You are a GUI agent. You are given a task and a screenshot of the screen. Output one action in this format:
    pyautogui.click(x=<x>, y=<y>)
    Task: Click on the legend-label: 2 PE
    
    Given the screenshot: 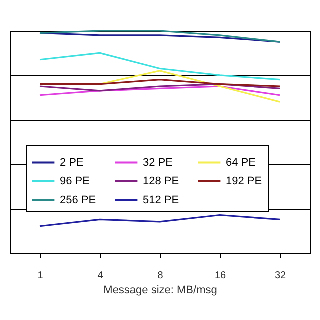 What is the action you would take?
    pyautogui.click(x=72, y=162)
    